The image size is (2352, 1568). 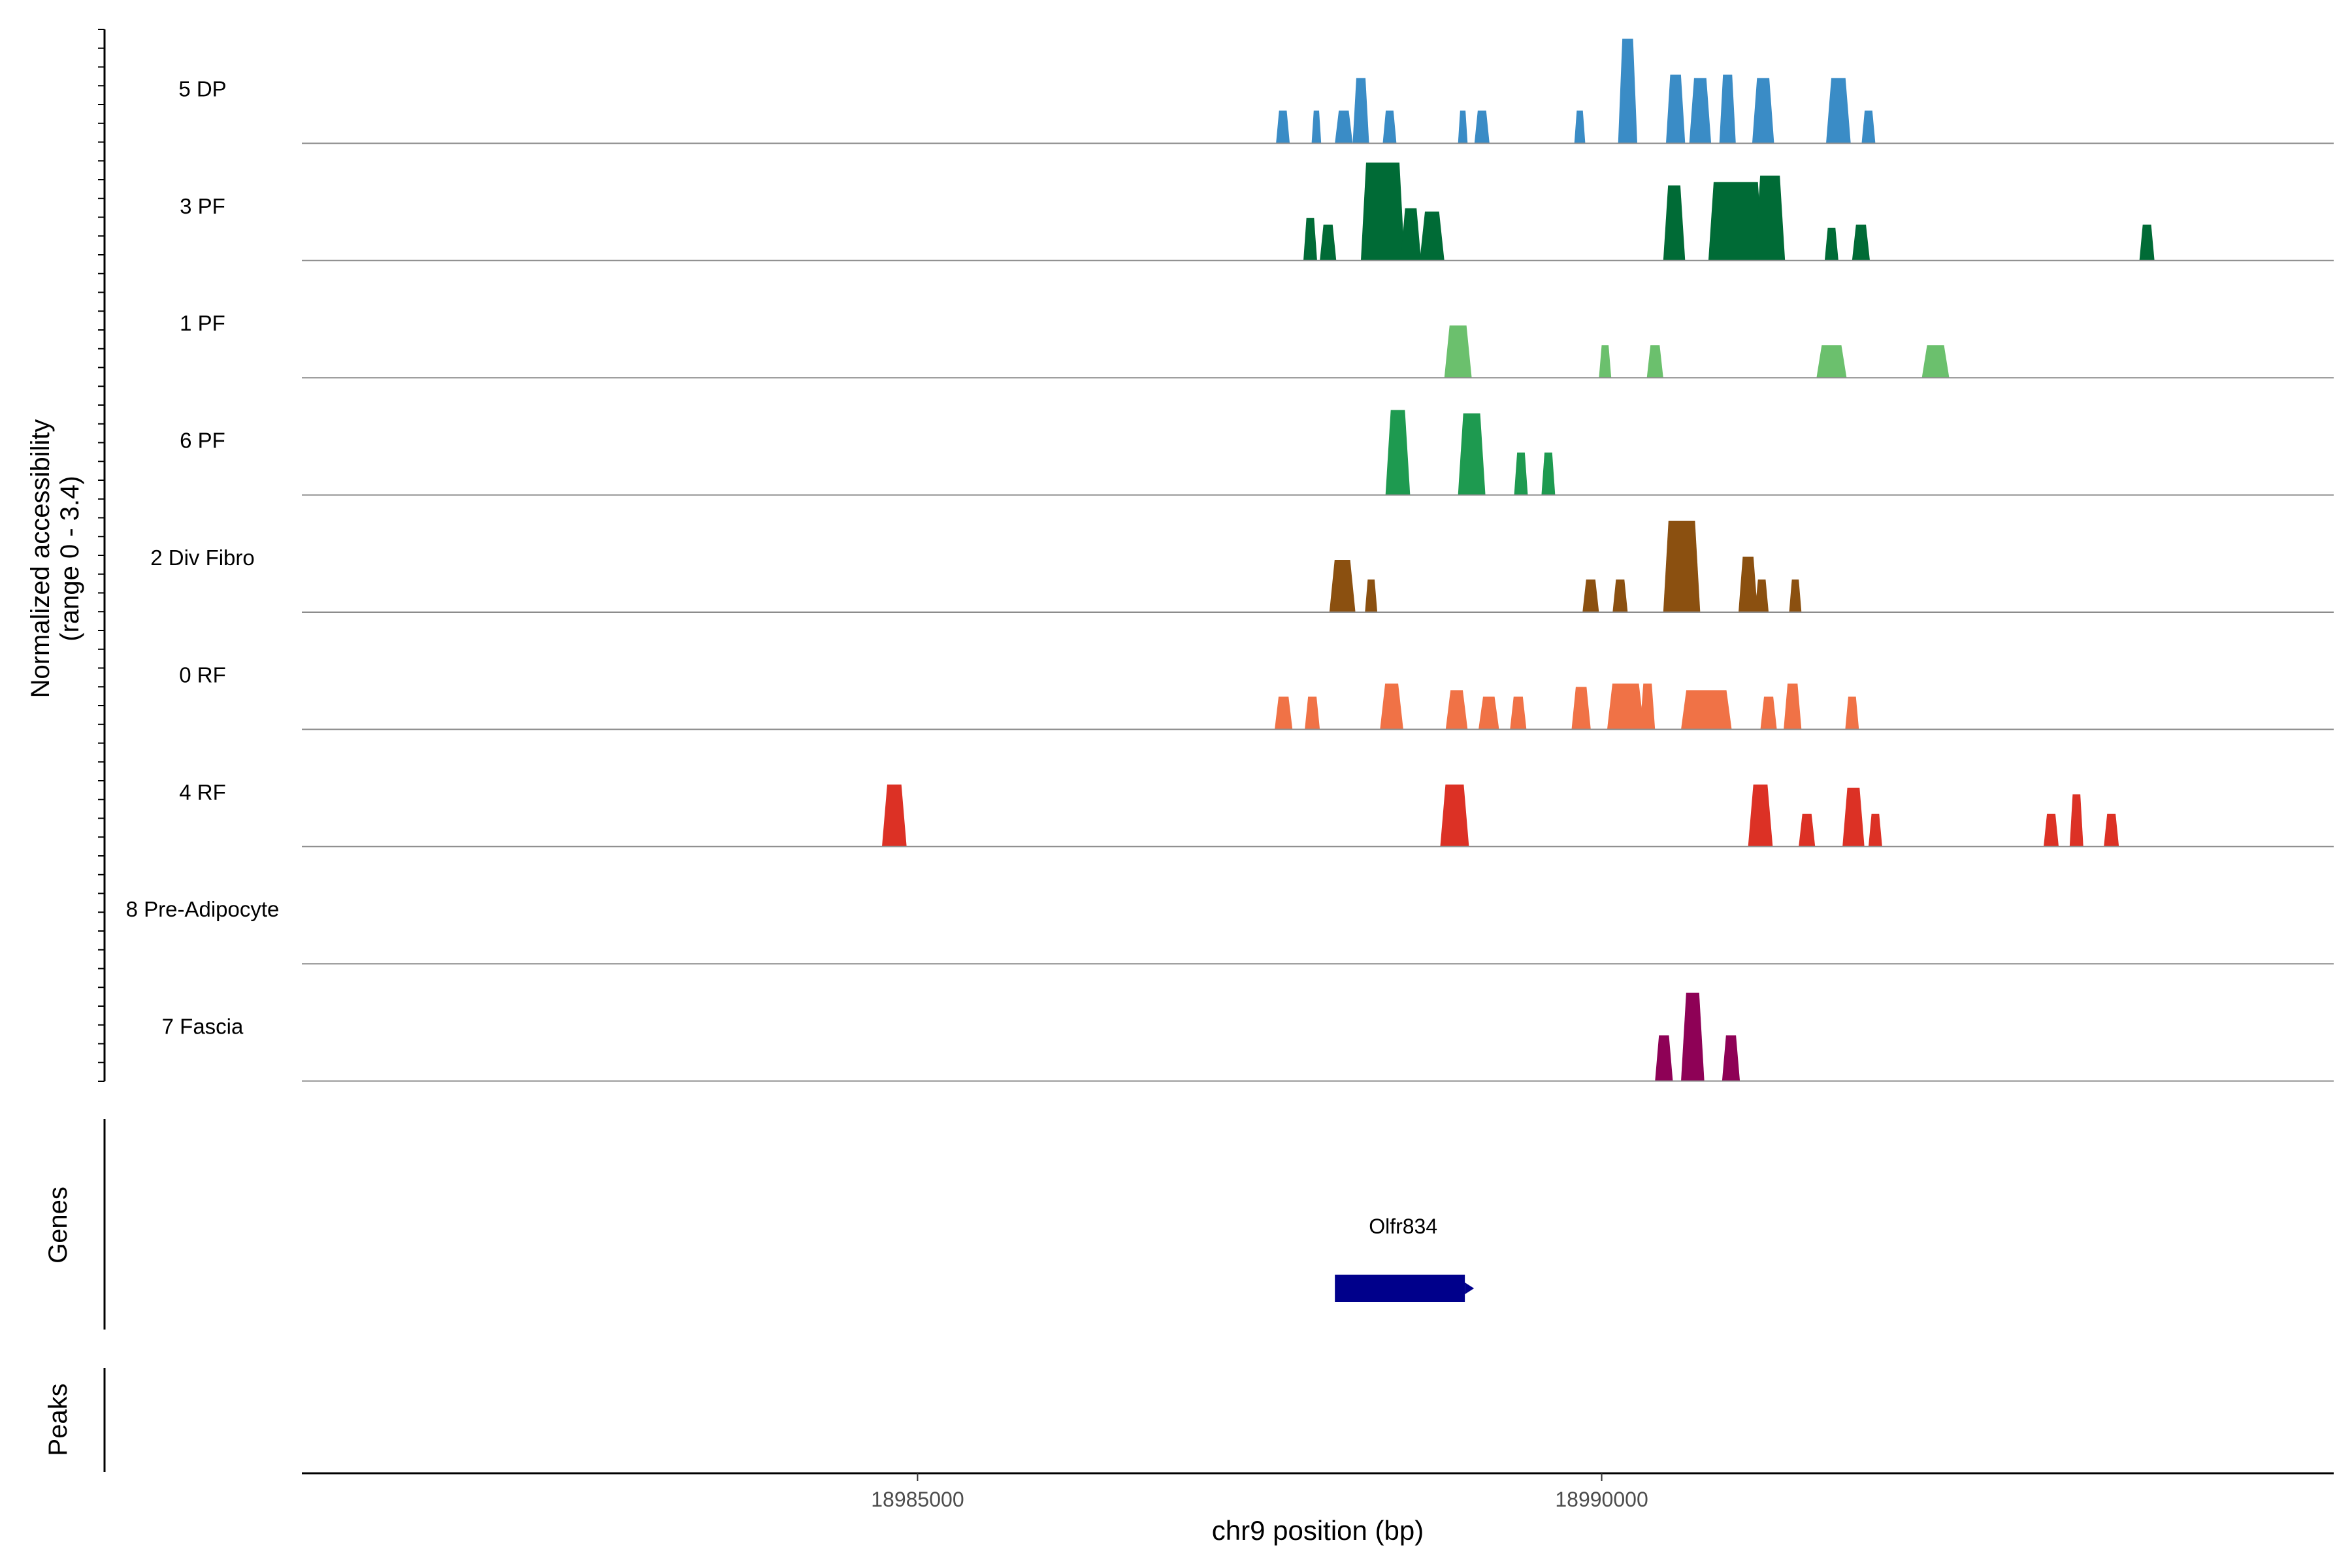 What do you see at coordinates (202, 792) in the screenshot?
I see `track-label: 4 RF` at bounding box center [202, 792].